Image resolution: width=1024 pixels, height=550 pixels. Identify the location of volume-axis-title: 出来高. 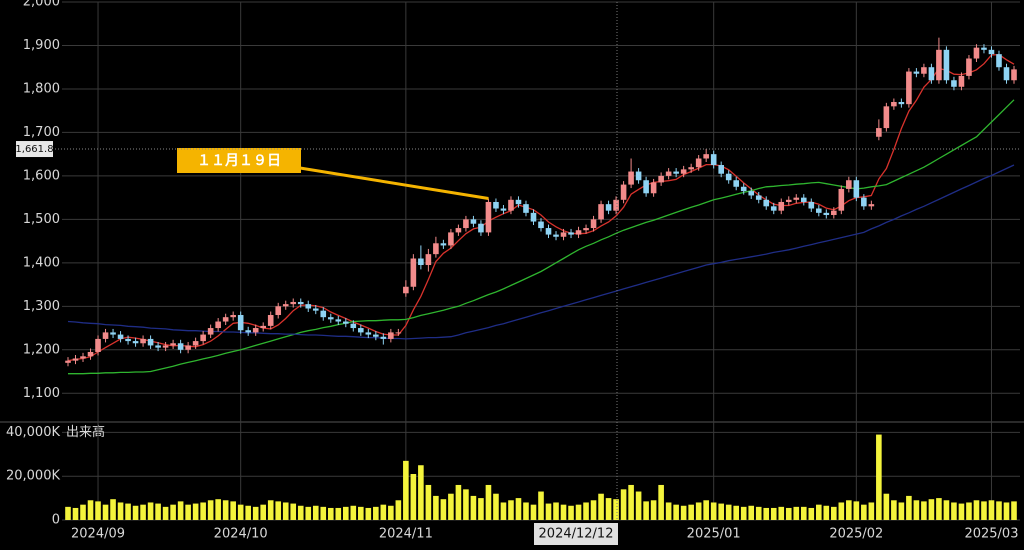
(85, 432).